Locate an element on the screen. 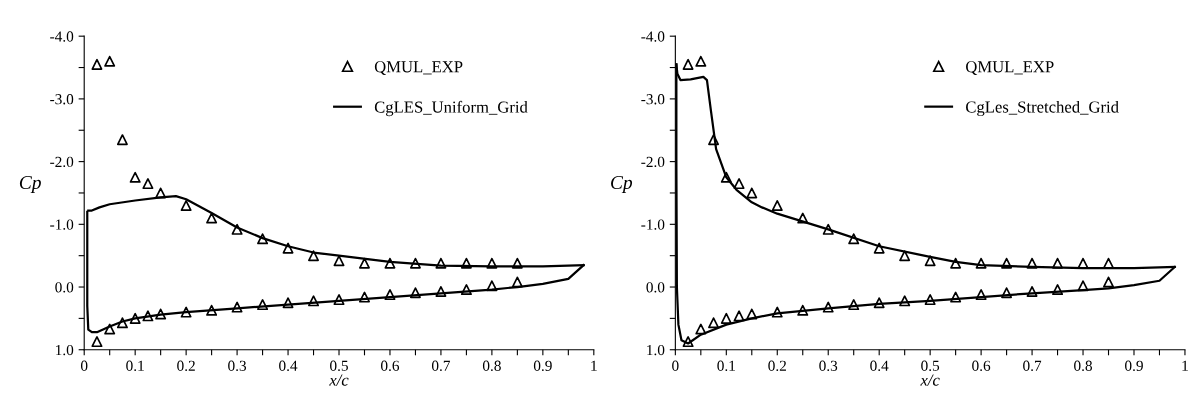 This screenshot has width=1203, height=402. legend-label: CgLES_Uniform_Grid is located at coordinates (451, 108).